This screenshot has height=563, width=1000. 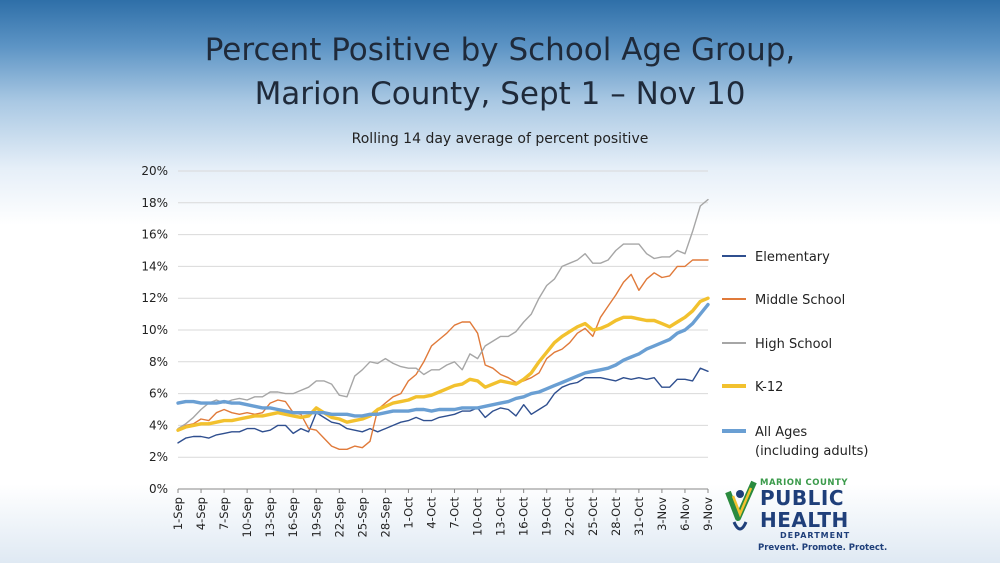 What do you see at coordinates (570, 516) in the screenshot?
I see `x-tick-label: 22-Oct` at bounding box center [570, 516].